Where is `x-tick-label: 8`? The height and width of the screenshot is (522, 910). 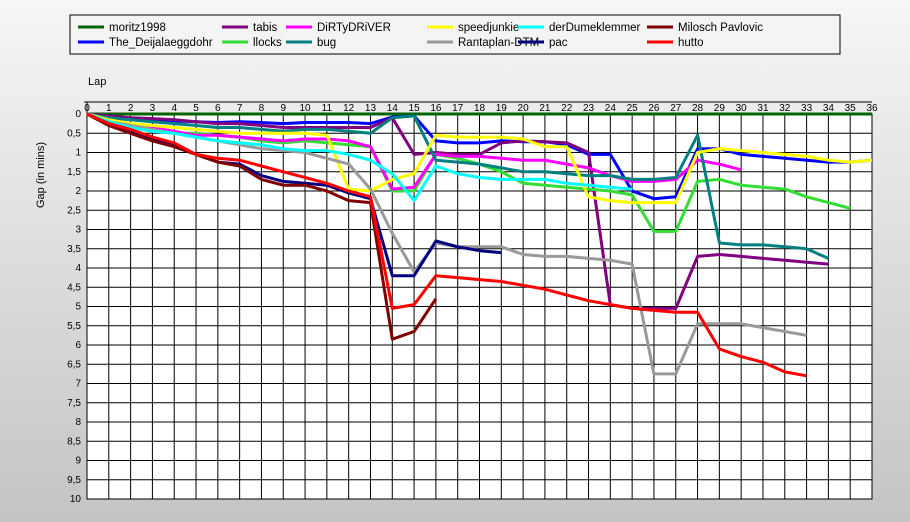
x-tick-label: 8 is located at coordinates (262, 108).